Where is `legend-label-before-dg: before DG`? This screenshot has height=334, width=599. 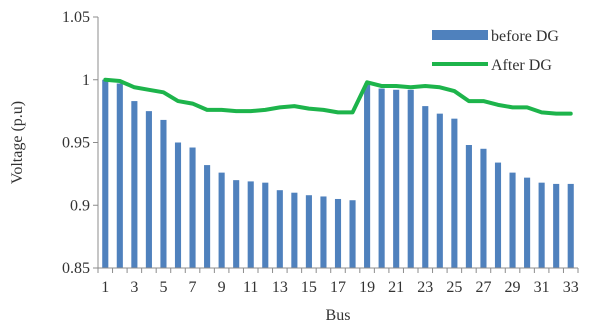 legend-label-before-dg: before DG is located at coordinates (525, 36).